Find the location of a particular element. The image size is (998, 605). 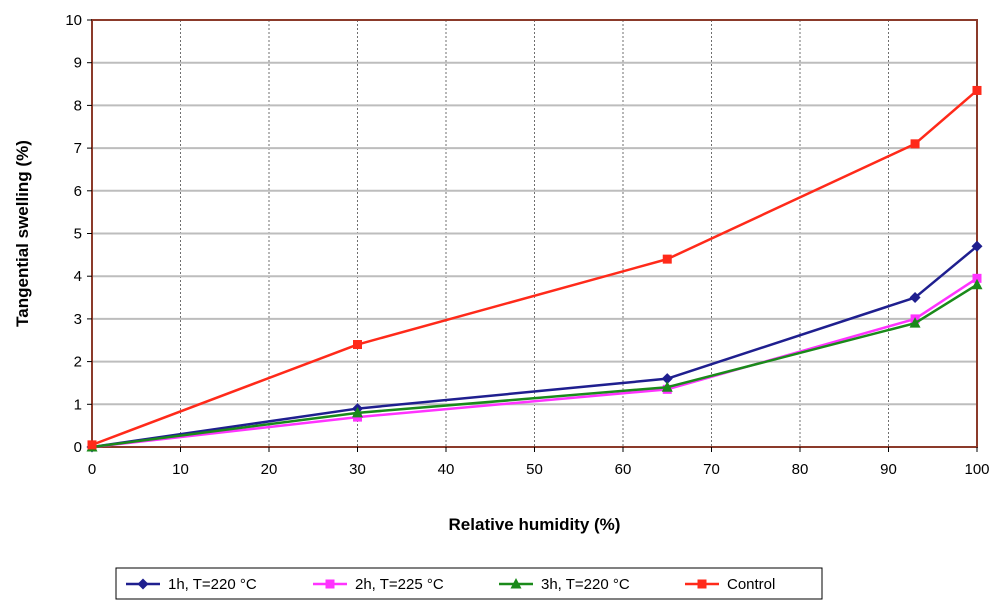

y-tick-label: 10 is located at coordinates (73, 20).